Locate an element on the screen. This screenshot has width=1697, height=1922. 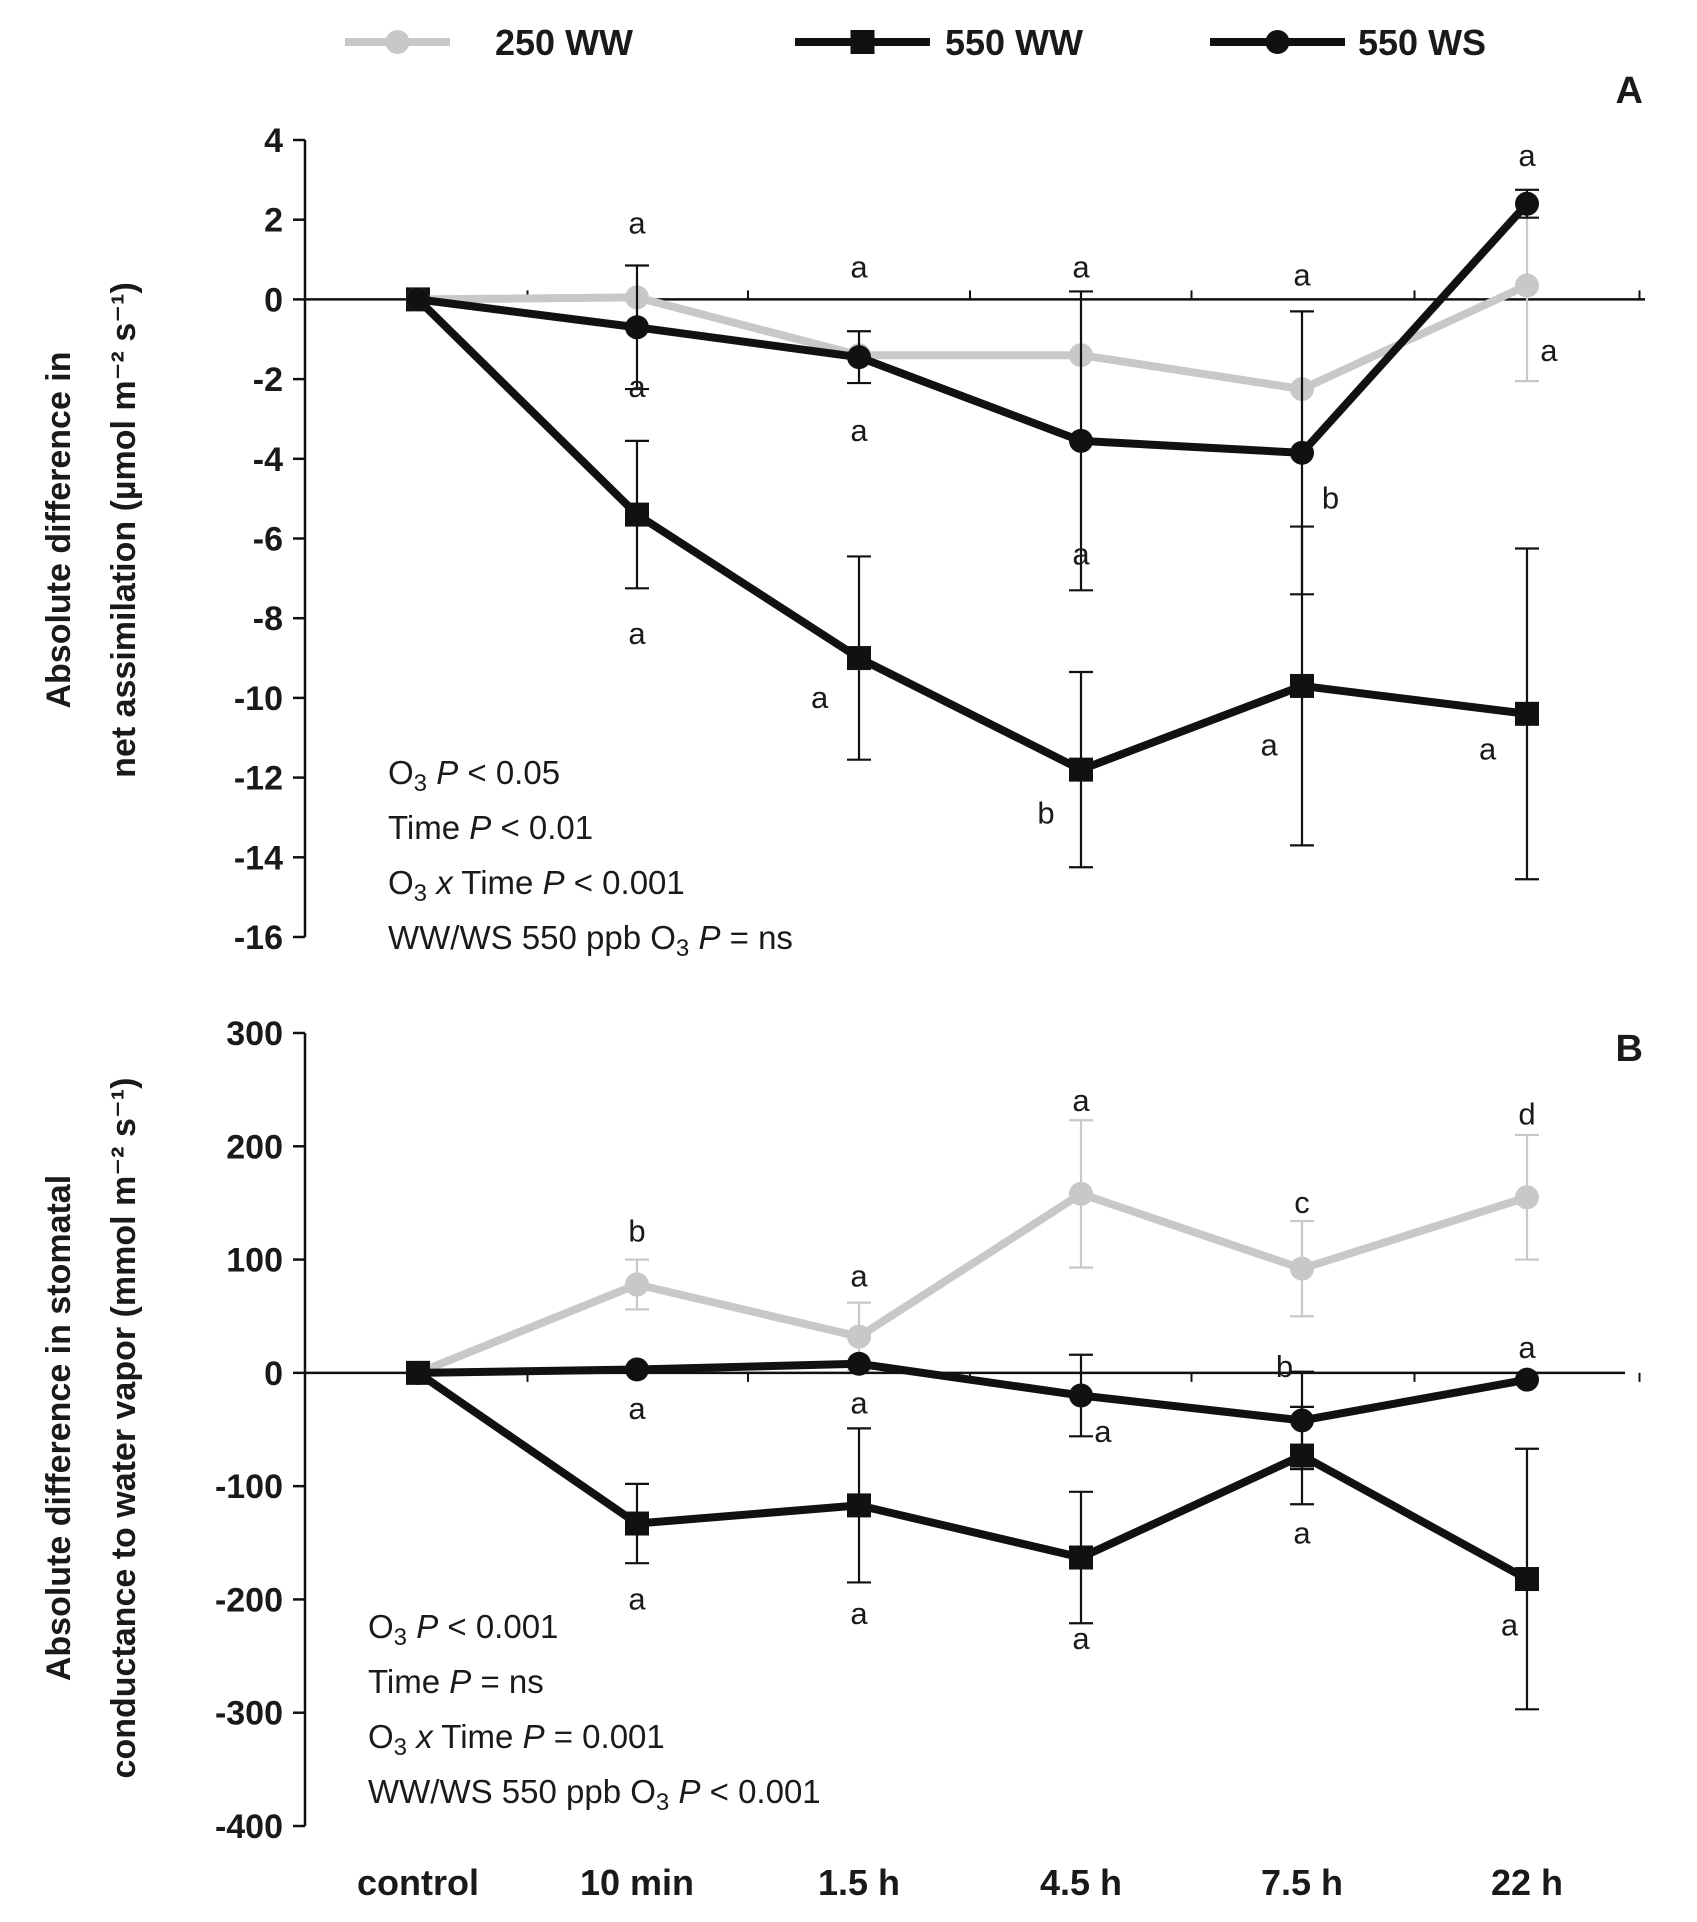
stat-line: Time P = ns is located at coordinates (456, 1681).